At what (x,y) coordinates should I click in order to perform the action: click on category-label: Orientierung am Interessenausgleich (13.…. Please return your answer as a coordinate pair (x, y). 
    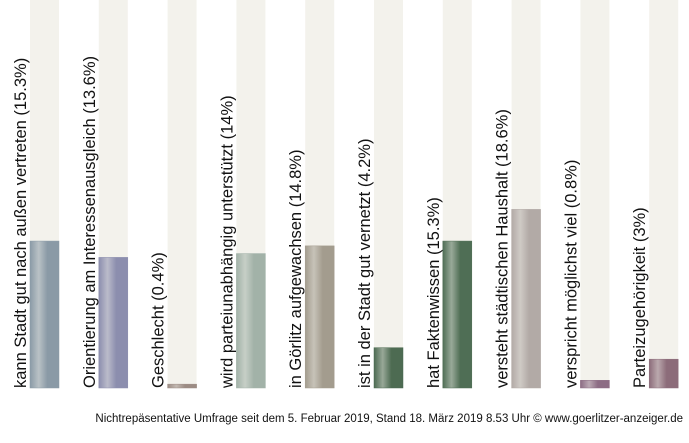
    Looking at the image, I should click on (90, 222).